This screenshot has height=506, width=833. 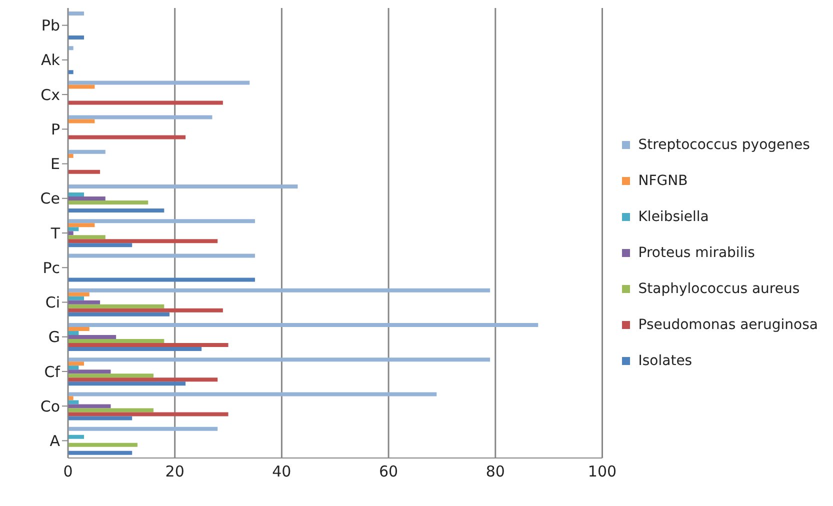 I want to click on x-tick-label: 20, so click(x=174, y=471).